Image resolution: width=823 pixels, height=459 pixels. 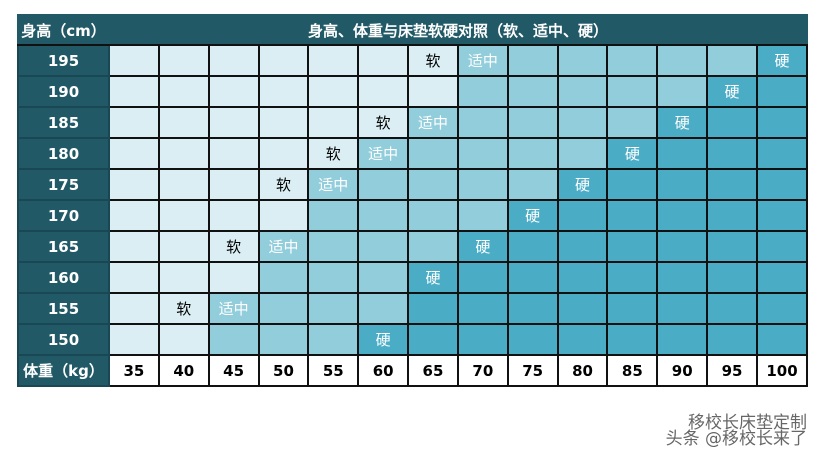 I want to click on watermark-line2: 头条 @移校长来了, so click(x=736, y=439).